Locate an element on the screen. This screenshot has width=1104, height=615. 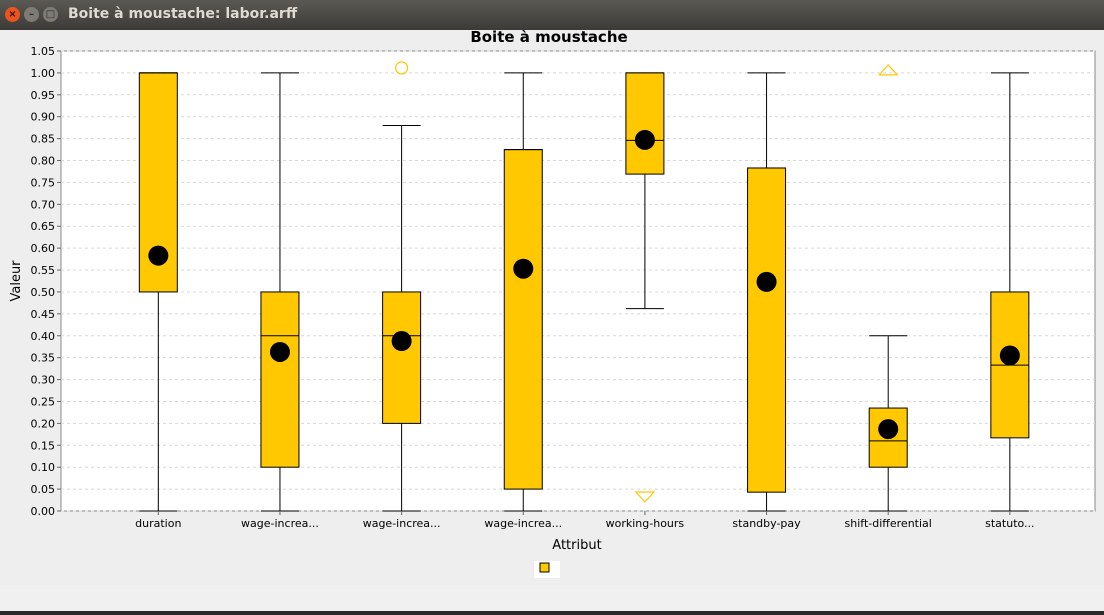
y-tick-label: 0.10 is located at coordinates (43, 467).